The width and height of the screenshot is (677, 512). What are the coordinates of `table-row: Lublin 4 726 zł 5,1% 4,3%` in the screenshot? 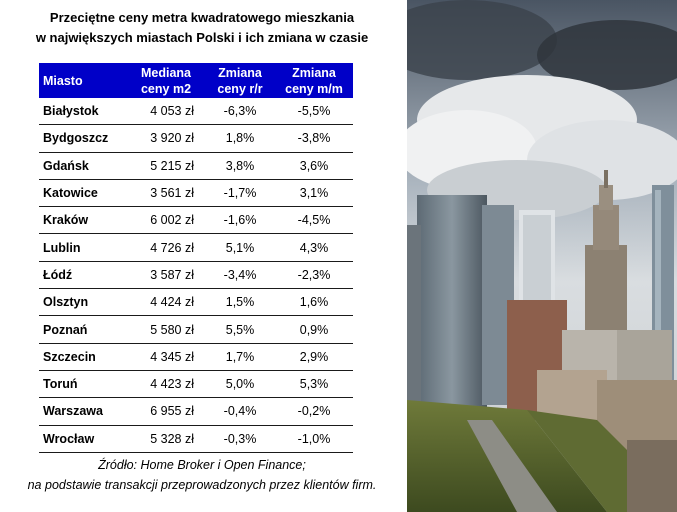 It's located at (196, 247).